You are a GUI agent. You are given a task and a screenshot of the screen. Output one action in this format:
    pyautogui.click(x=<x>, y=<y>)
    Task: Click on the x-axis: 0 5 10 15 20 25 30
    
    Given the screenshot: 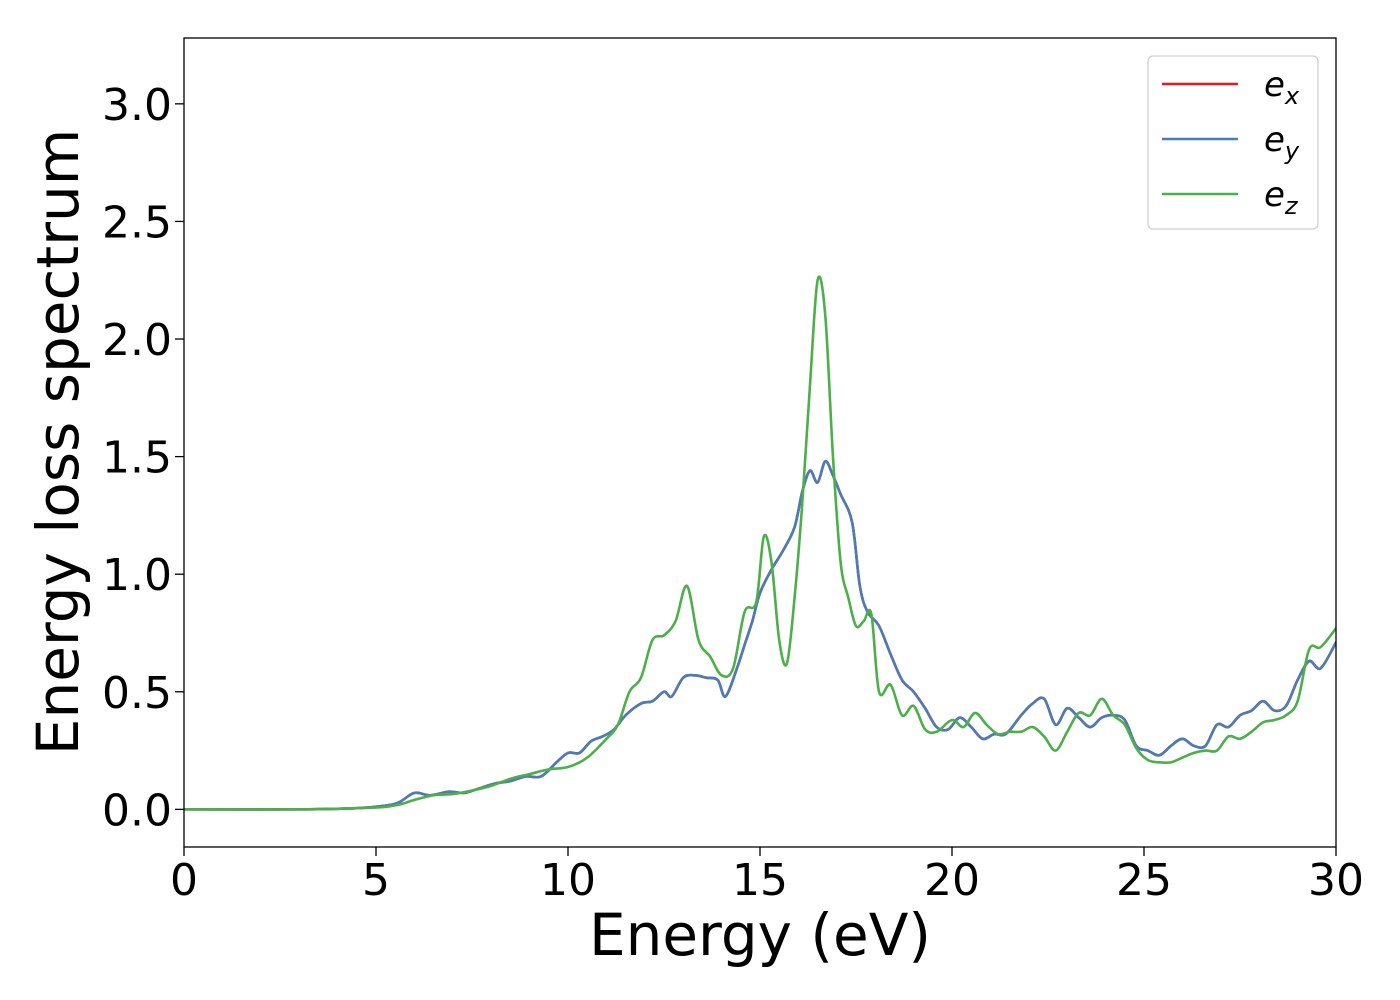 What is the action you would take?
    pyautogui.click(x=767, y=876)
    